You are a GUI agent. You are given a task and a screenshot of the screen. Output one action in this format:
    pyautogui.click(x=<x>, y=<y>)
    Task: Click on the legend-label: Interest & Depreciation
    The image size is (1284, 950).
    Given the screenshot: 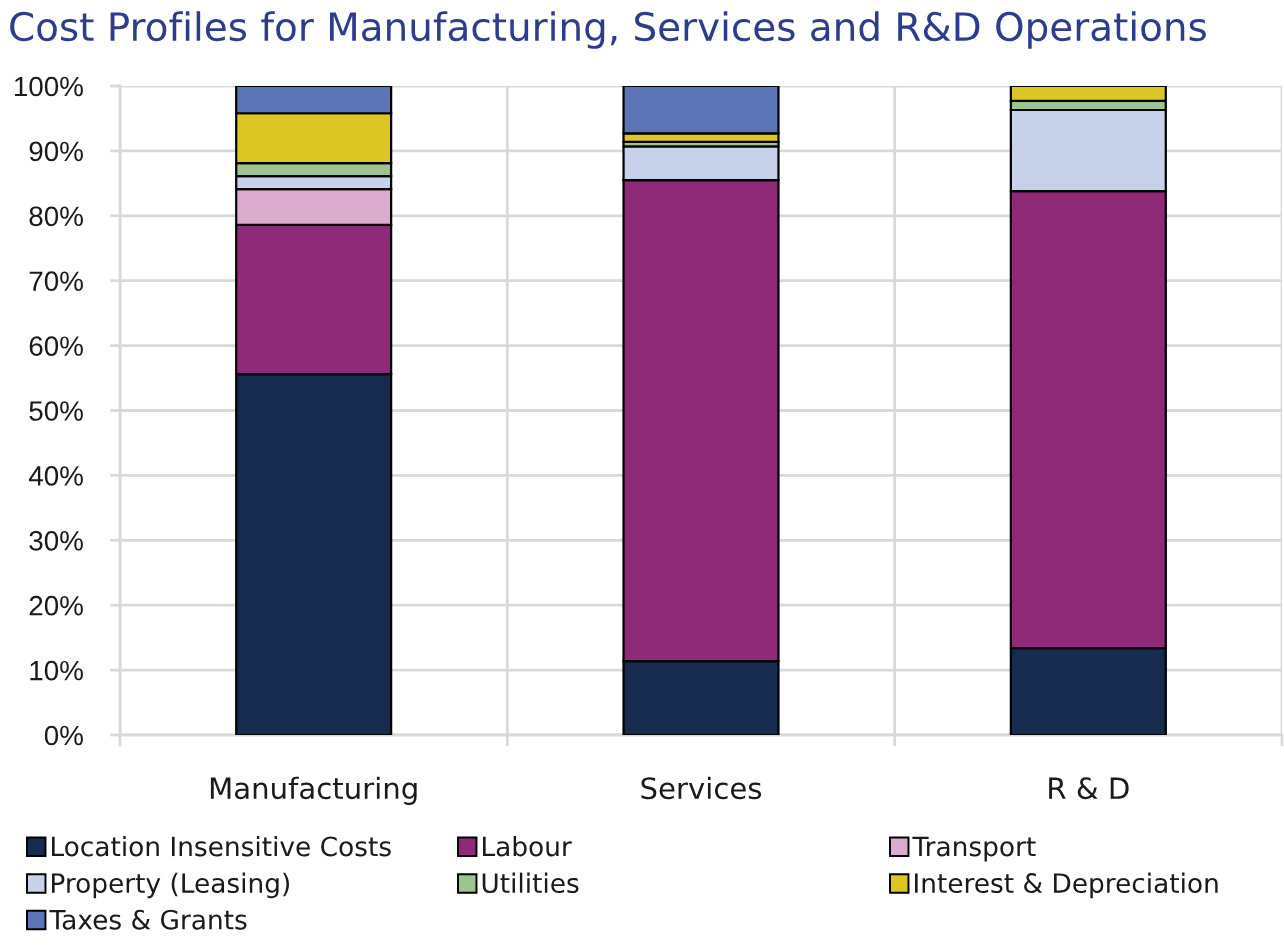 What is the action you would take?
    pyautogui.click(x=1066, y=885)
    